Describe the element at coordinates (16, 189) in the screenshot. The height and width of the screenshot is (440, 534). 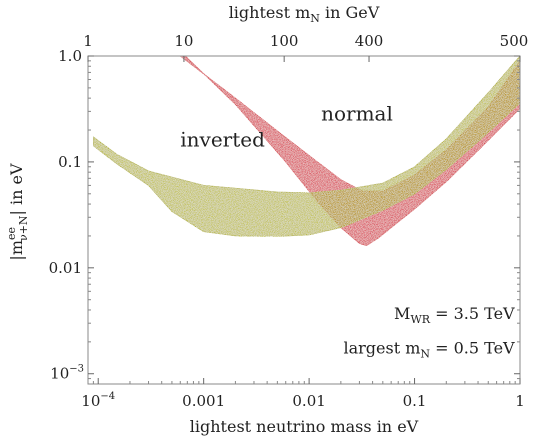
I see `y-axis-label-tail: | in eV` at that location.